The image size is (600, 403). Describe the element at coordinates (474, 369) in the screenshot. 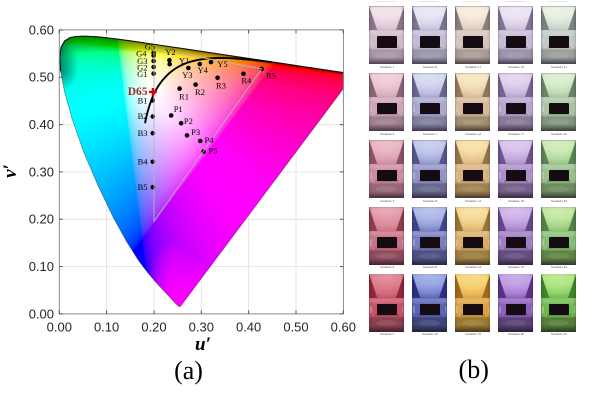

I see `svg-text: (b)` at that location.